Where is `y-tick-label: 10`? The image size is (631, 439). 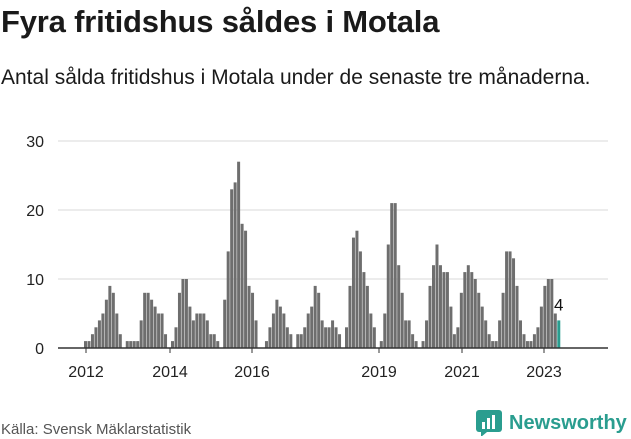 y-tick-label: 10 is located at coordinates (35, 280).